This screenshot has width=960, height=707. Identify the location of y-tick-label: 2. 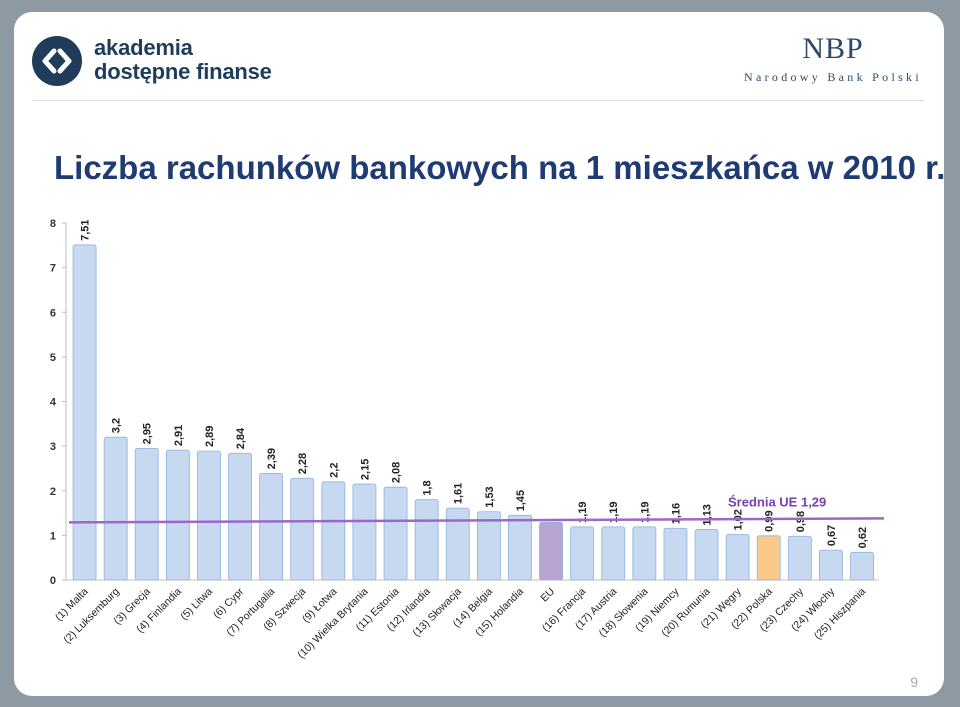
(53, 492).